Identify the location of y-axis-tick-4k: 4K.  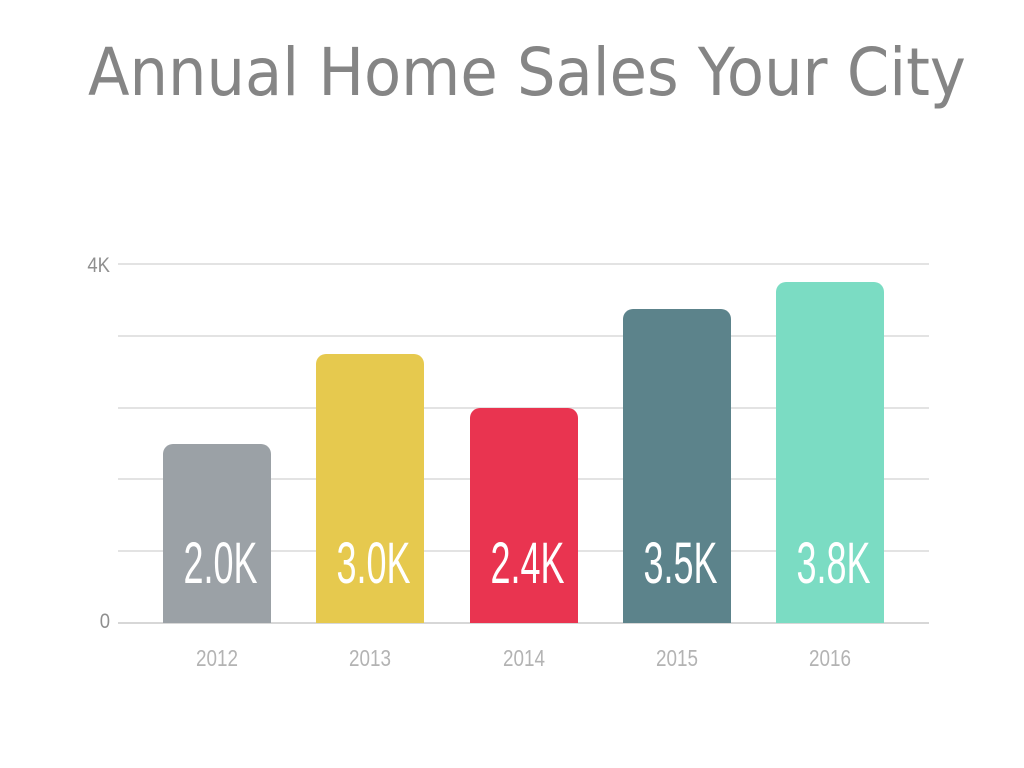
(98, 265).